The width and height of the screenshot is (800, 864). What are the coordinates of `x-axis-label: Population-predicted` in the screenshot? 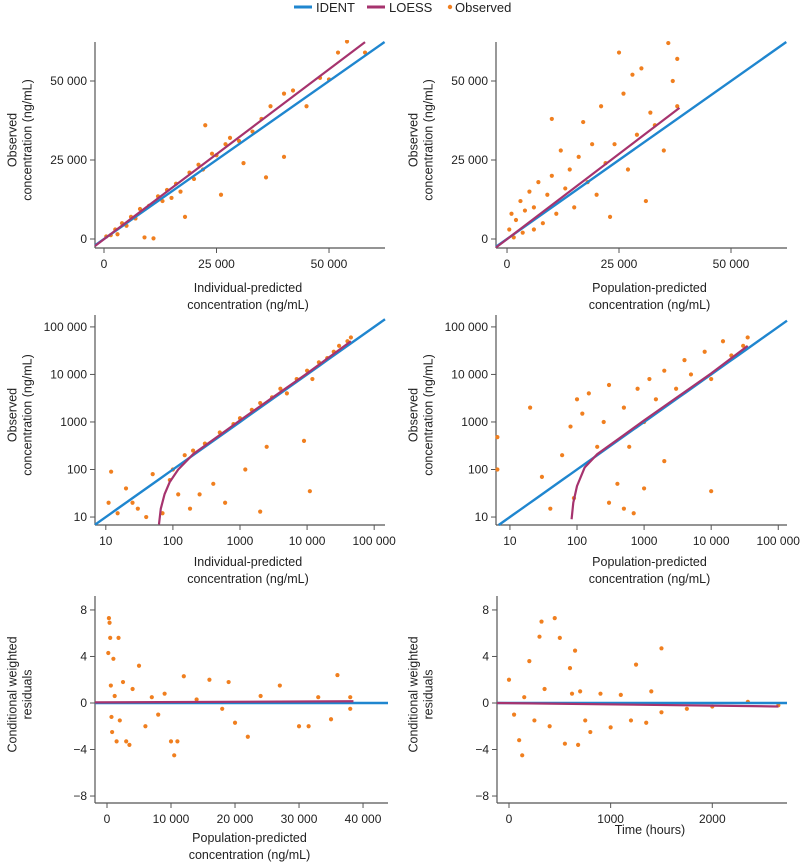 It's located at (649, 288).